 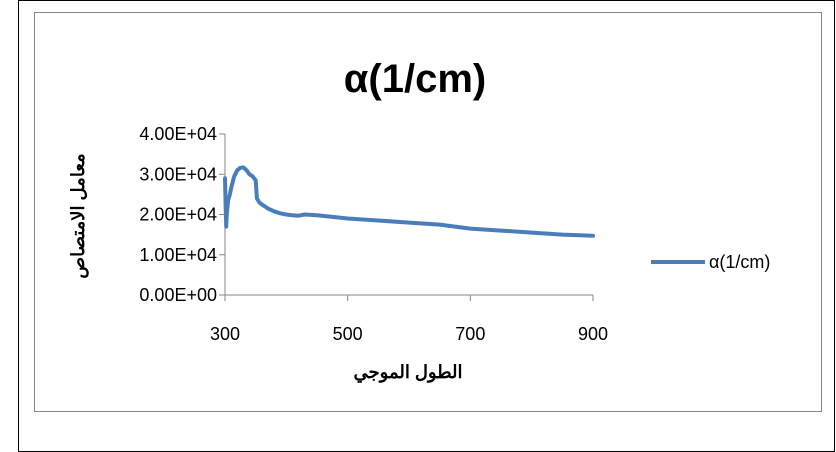 What do you see at coordinates (178, 174) in the screenshot?
I see `y-tick-label: 3.00E+04` at bounding box center [178, 174].